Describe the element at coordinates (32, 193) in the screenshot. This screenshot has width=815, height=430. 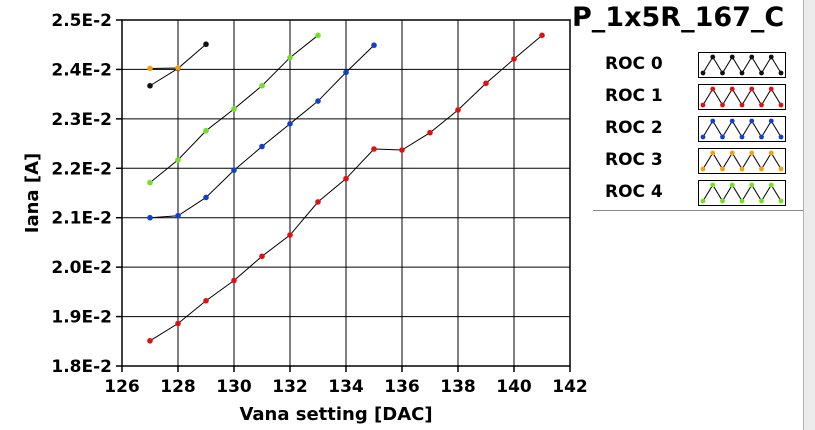
I see `y-axis-label: Iana [A]` at that location.